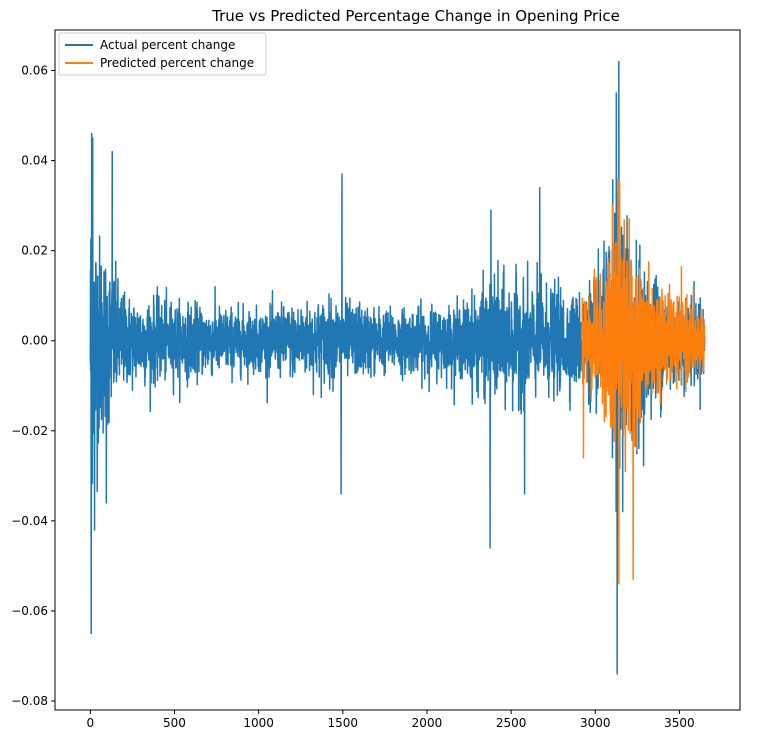 Image resolution: width=782 pixels, height=736 pixels. Describe the element at coordinates (34, 161) in the screenshot. I see `y-tick-label: 0.04` at that location.